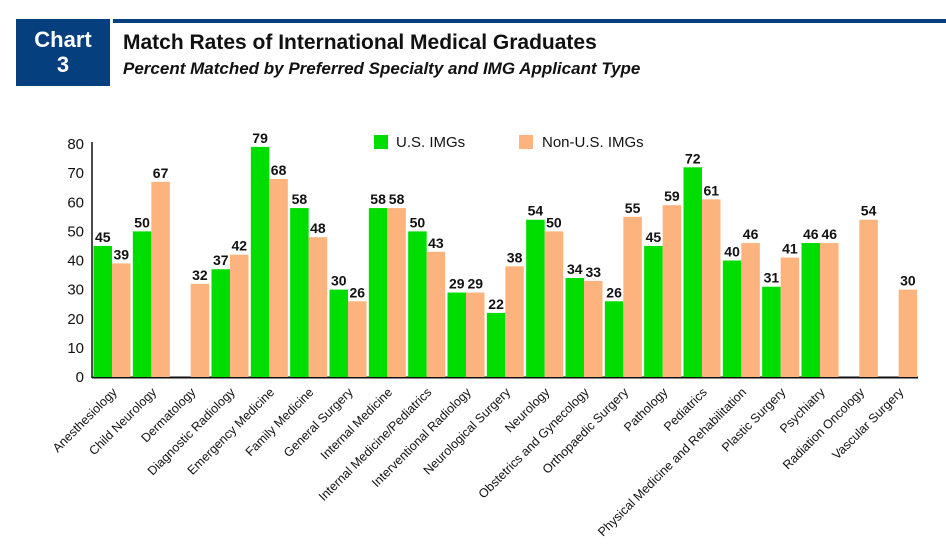 Image resolution: width=946 pixels, height=558 pixels. What do you see at coordinates (593, 272) in the screenshot?
I see `data-label: 33` at bounding box center [593, 272].